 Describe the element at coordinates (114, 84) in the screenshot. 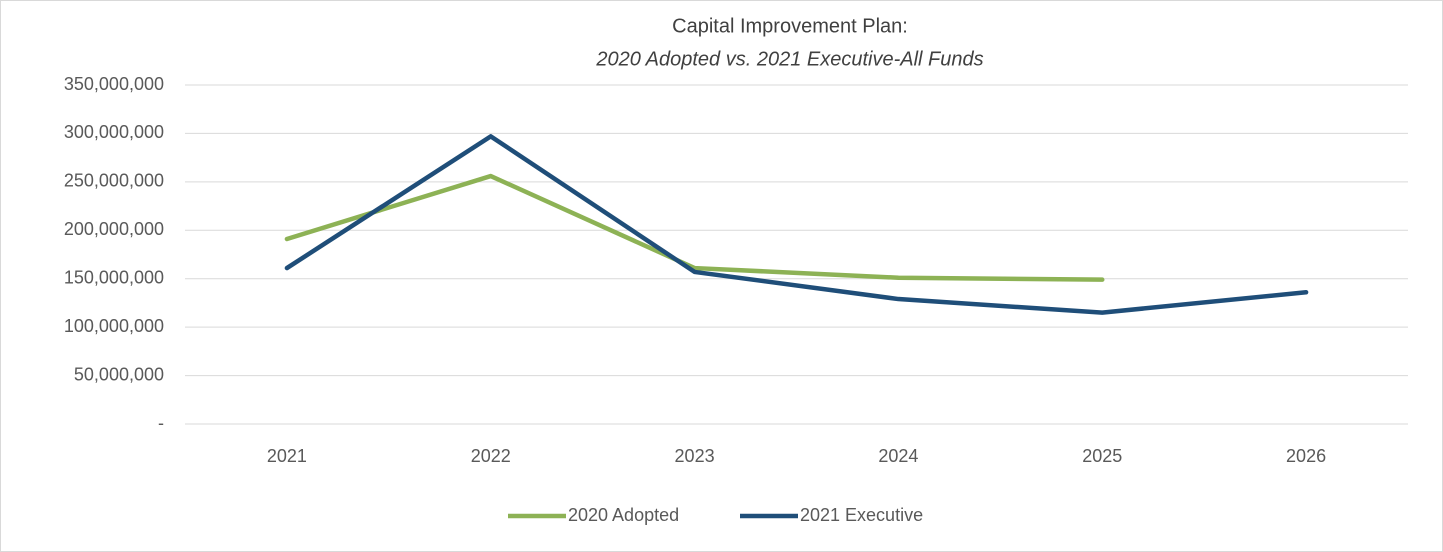

I see `y-tick-label: 350,000,000` at that location.